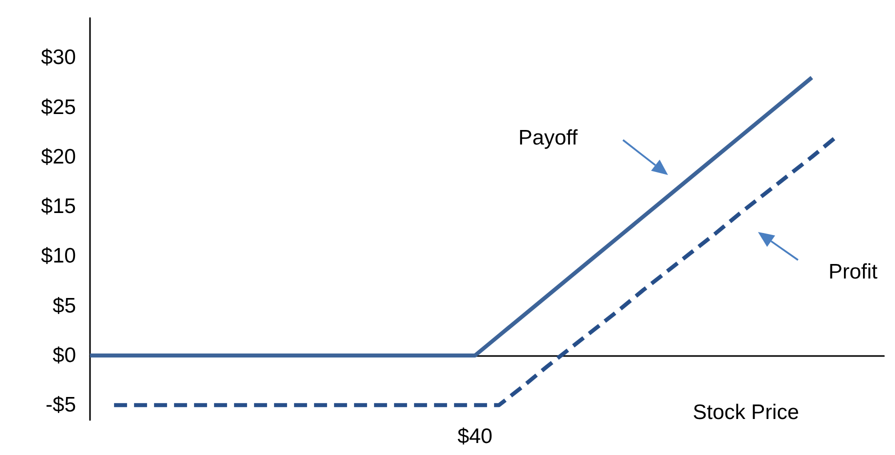 The width and height of the screenshot is (895, 455). What do you see at coordinates (64, 306) in the screenshot?
I see `y-tick-label: $5` at bounding box center [64, 306].